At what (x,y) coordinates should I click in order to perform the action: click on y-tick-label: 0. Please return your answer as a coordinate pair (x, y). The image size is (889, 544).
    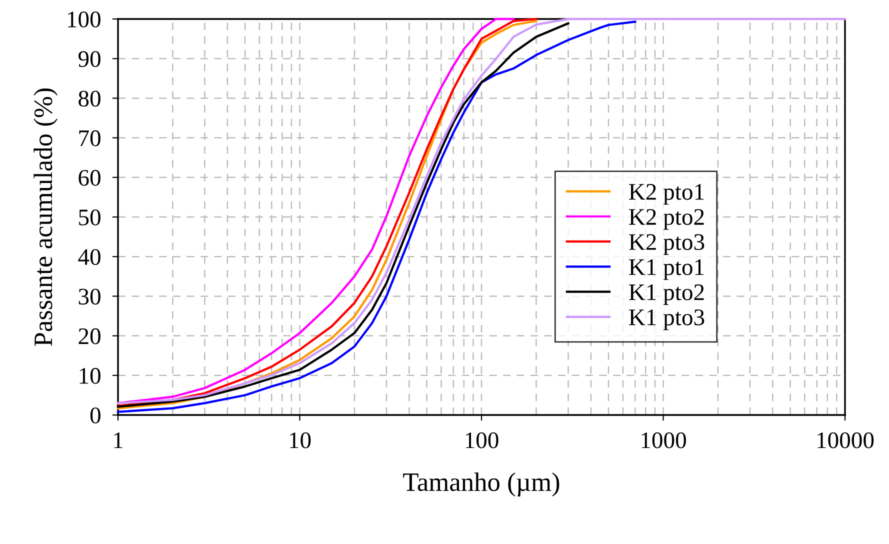
    Looking at the image, I should click on (95, 415).